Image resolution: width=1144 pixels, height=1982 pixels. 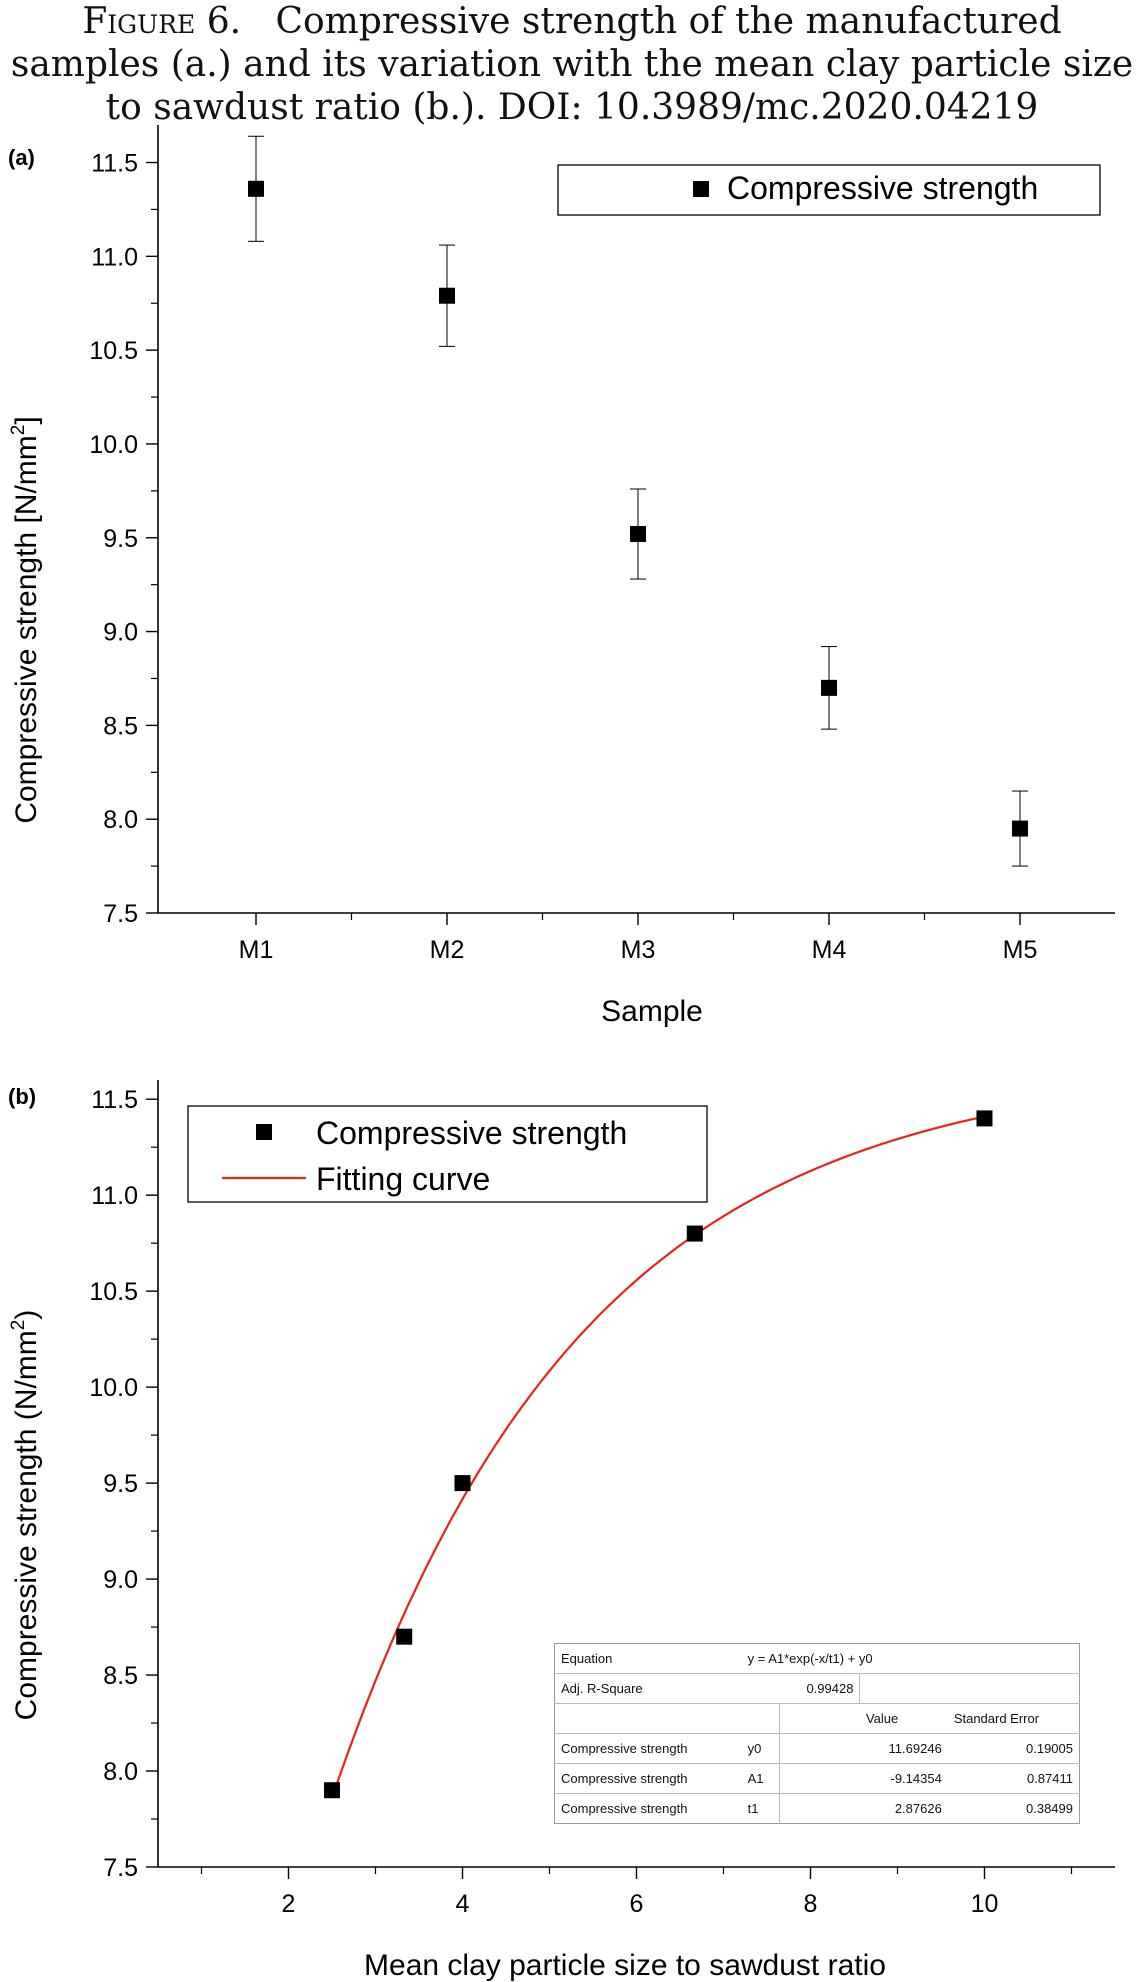 I want to click on panel-b-x-axis-title: Mean clay particle size to sawdust ratio, so click(x=625, y=1965).